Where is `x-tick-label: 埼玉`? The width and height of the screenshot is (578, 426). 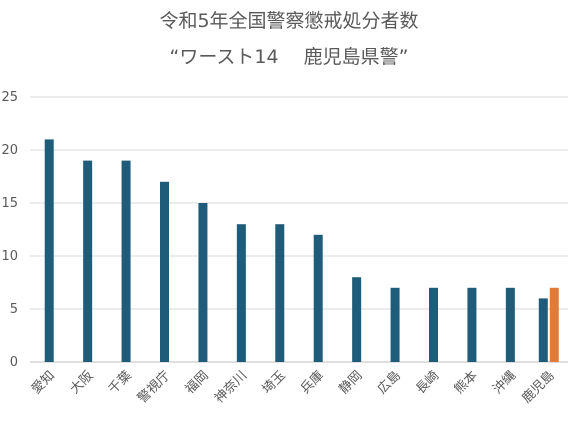
x-tick-label: 埼玉 is located at coordinates (274, 382).